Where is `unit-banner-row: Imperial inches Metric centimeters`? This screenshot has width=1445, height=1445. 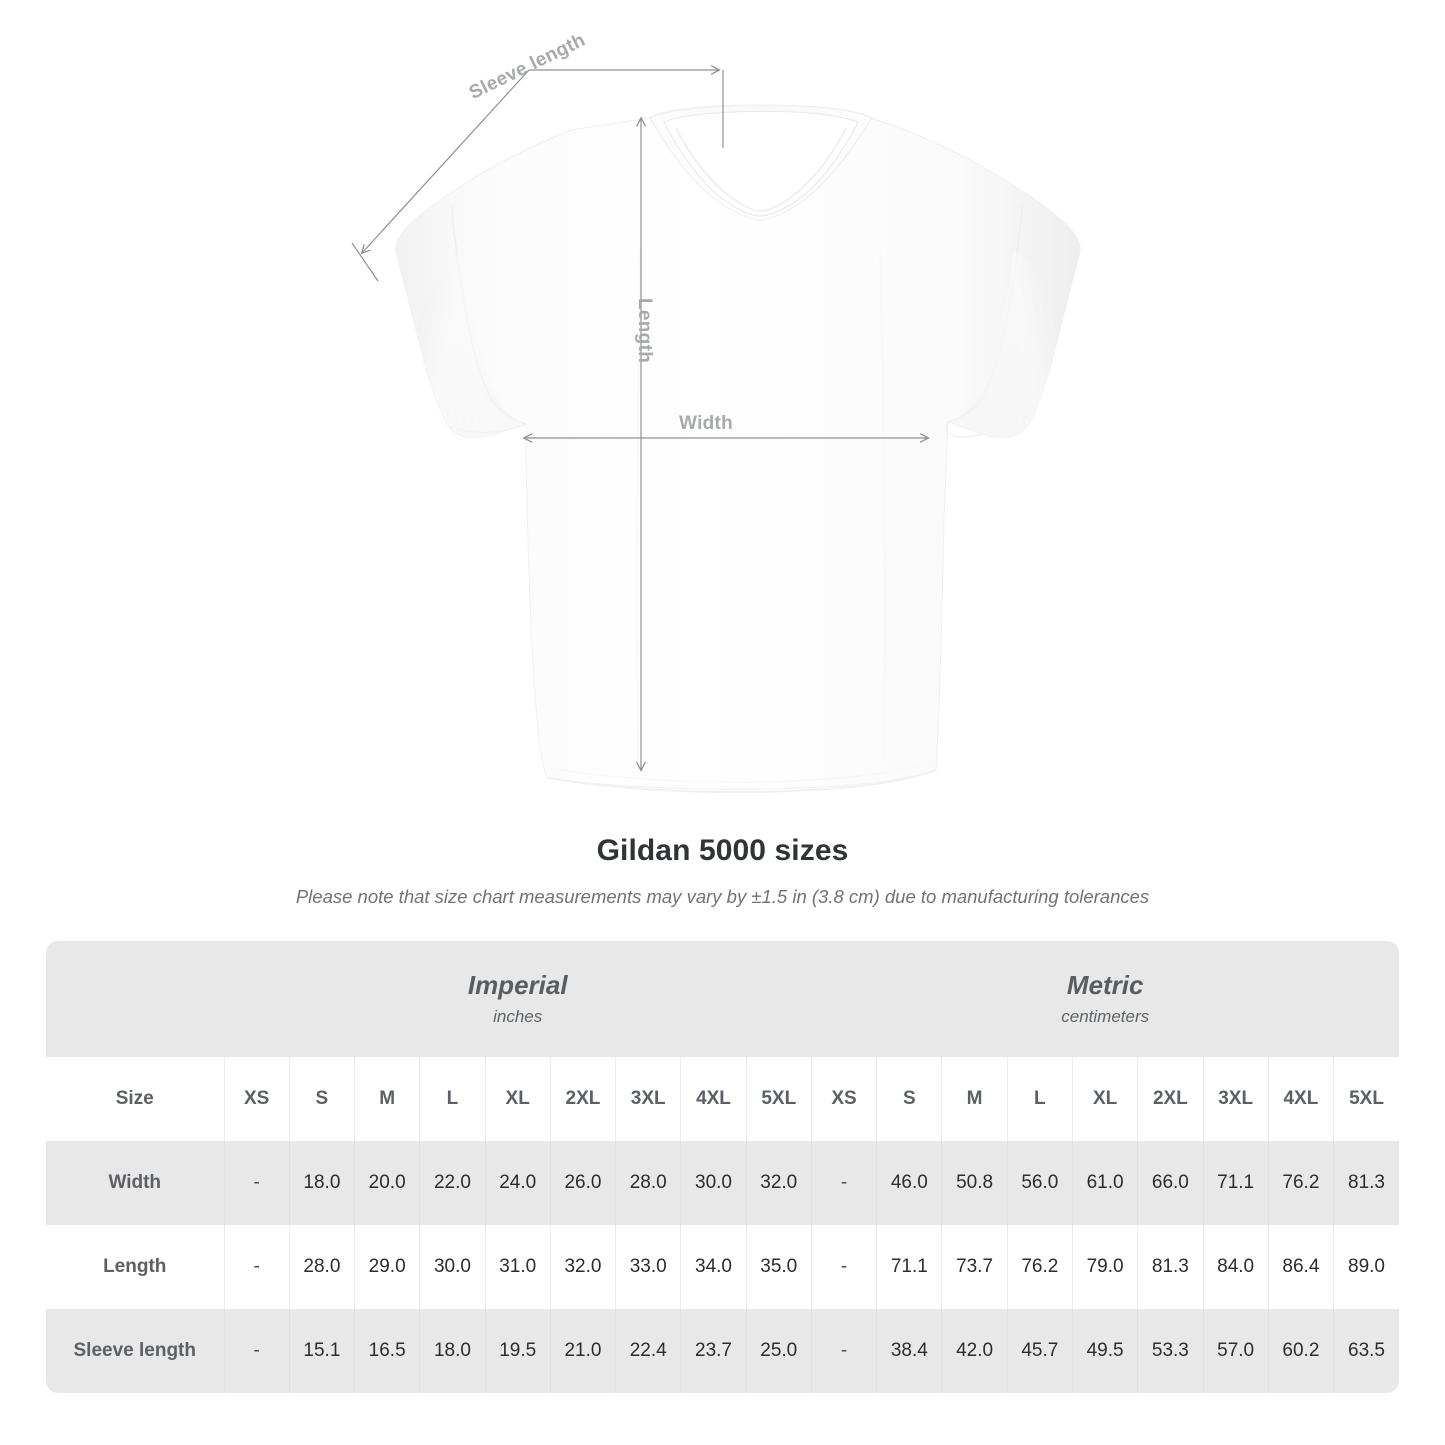 unit-banner-row: Imperial inches Metric centimeters is located at coordinates (722, 999).